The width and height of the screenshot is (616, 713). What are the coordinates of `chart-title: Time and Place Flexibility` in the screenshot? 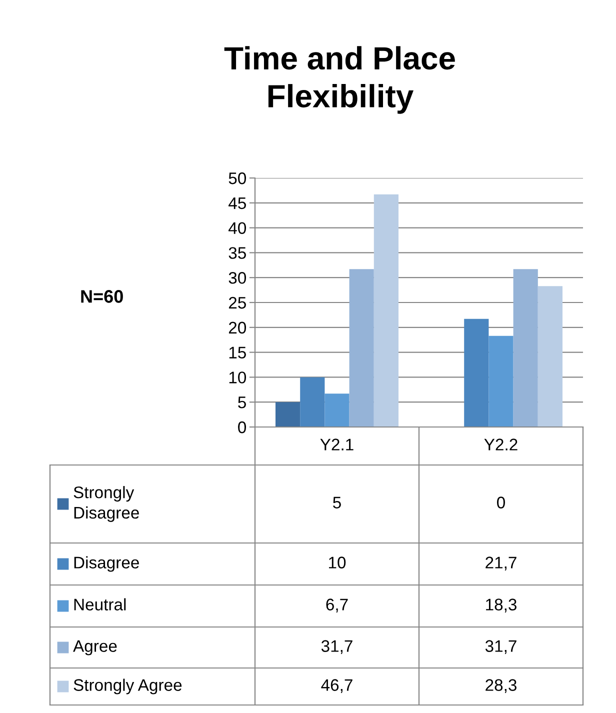 It's located at (339, 80).